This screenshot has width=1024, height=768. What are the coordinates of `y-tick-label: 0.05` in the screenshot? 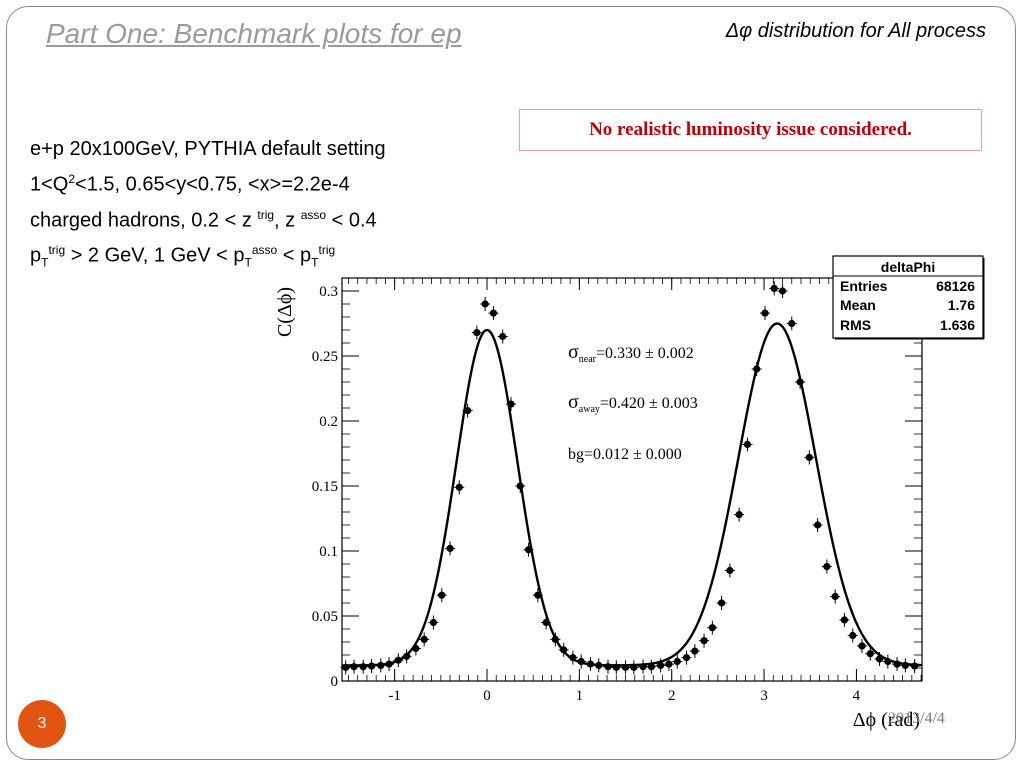 It's located at (325, 617).